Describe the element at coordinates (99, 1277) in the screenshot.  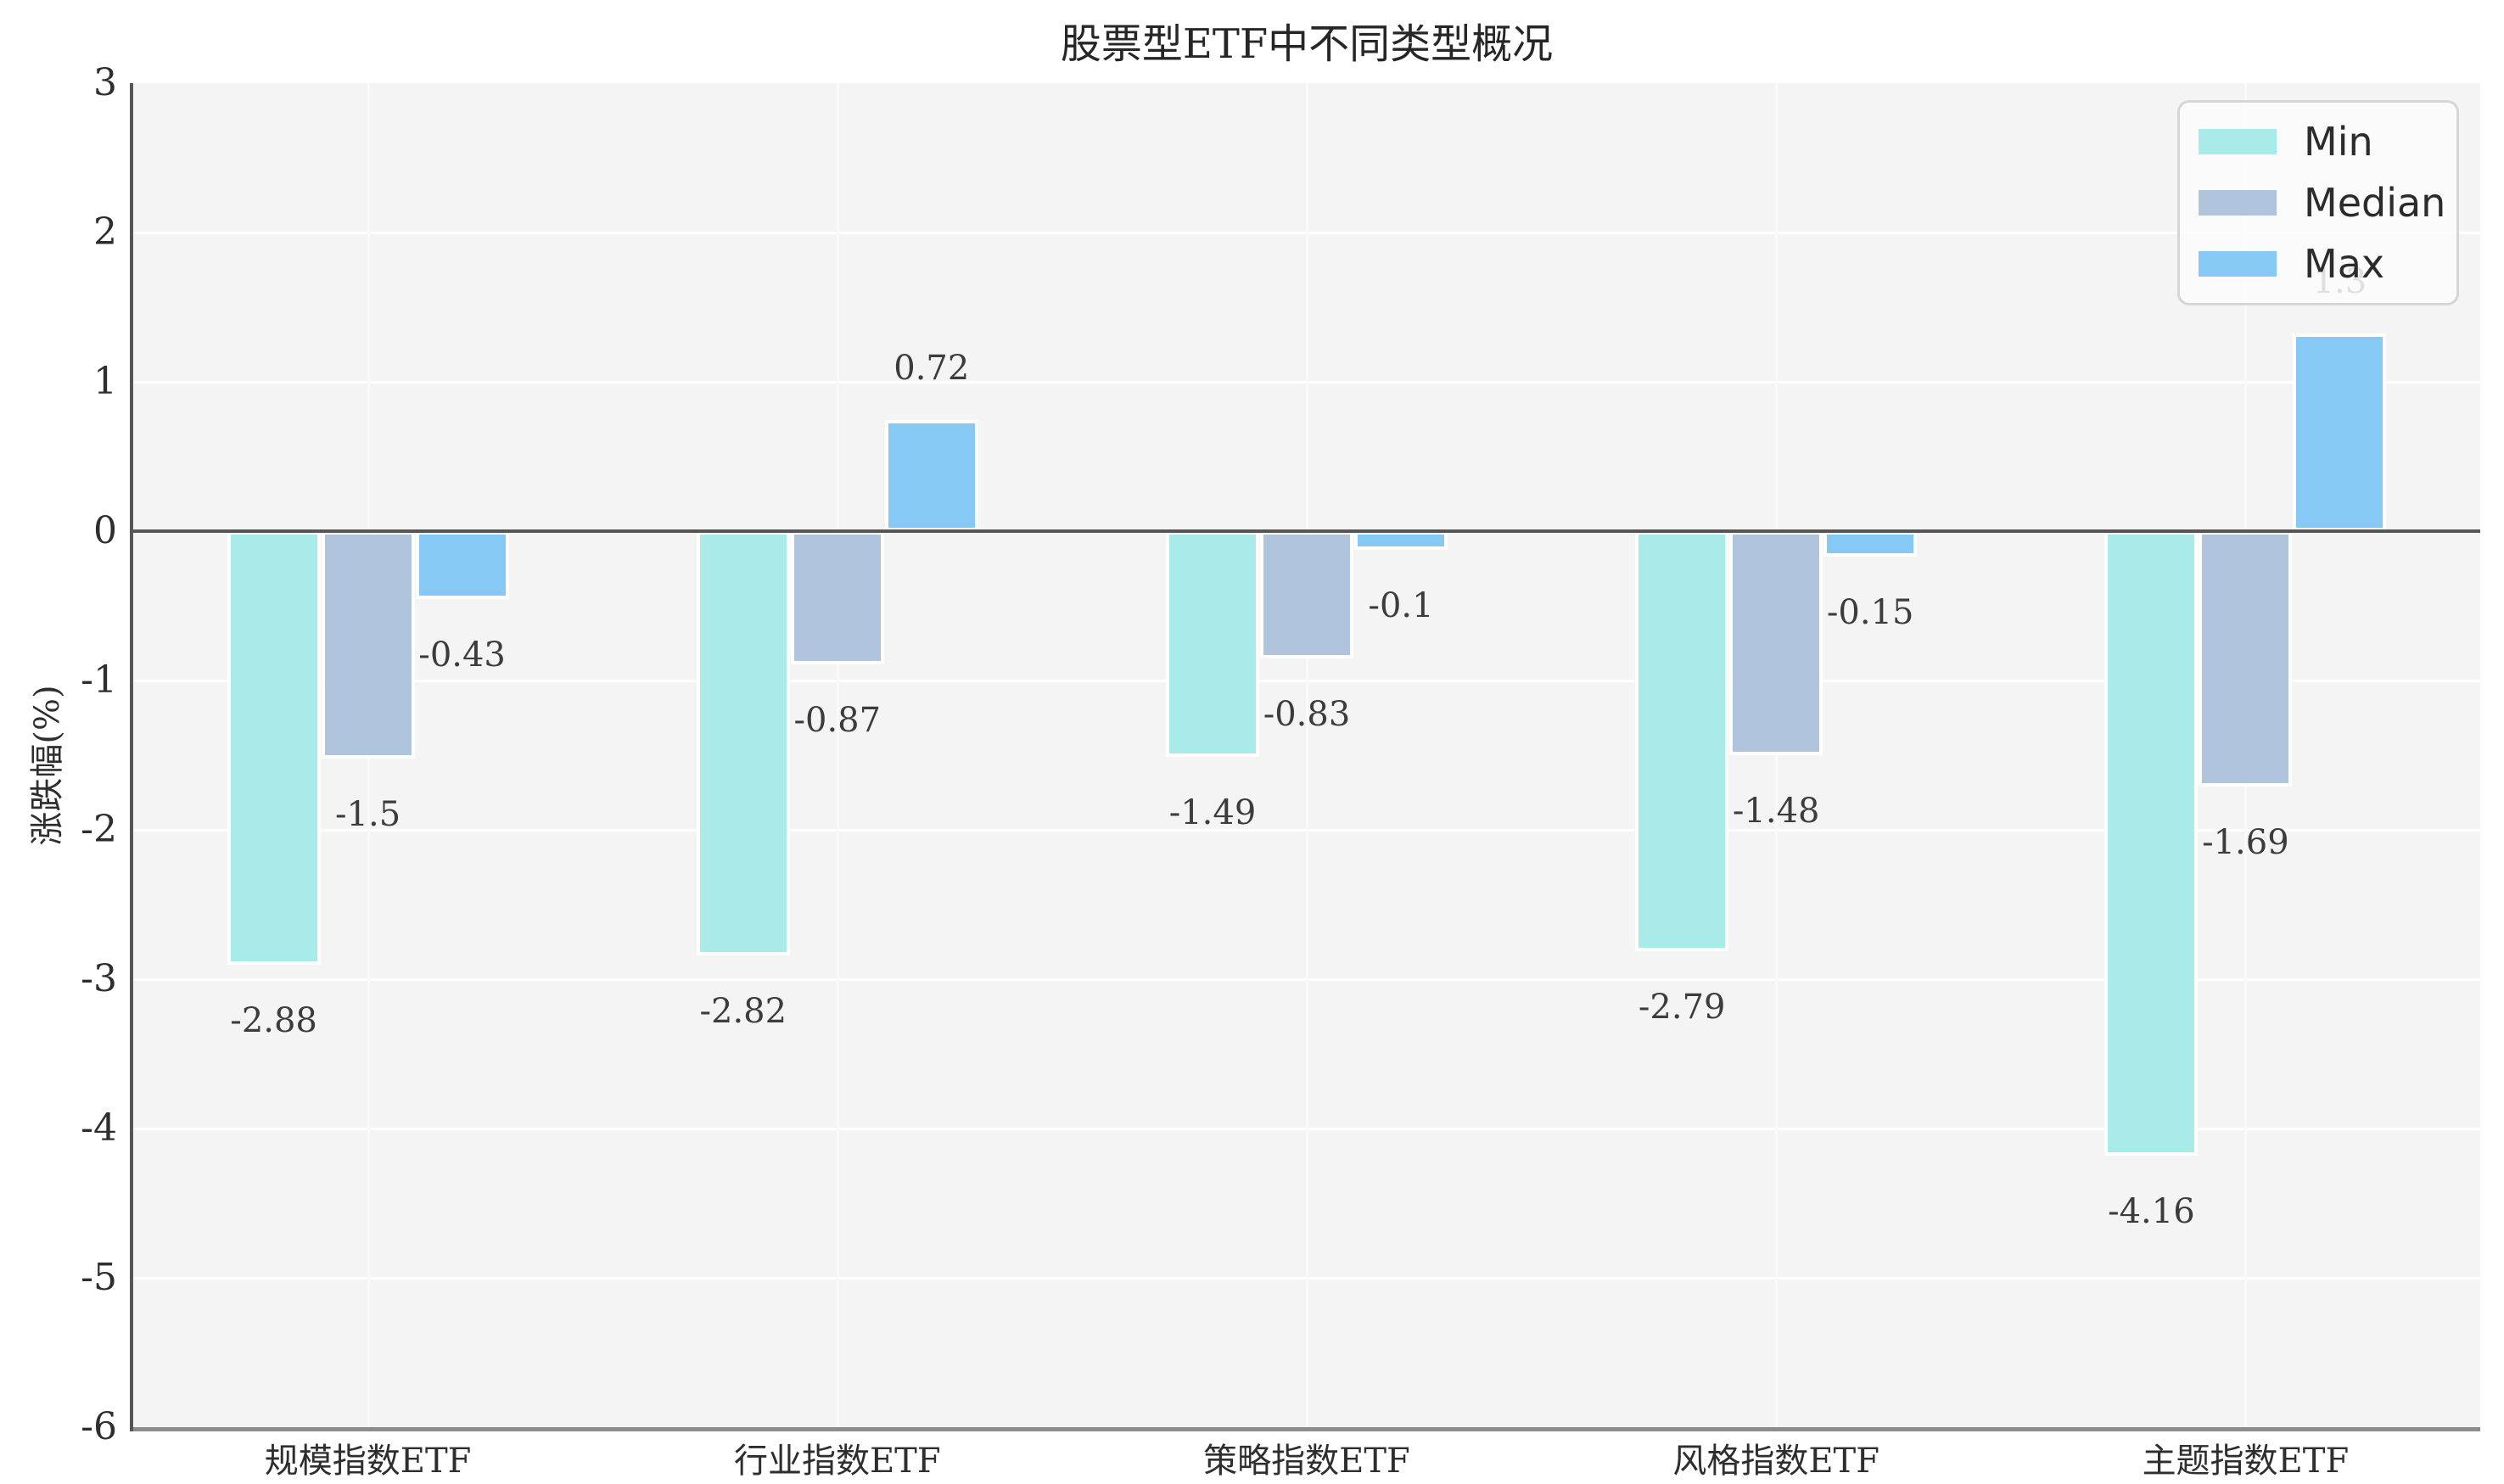
I see `y-tick-label: -5` at that location.